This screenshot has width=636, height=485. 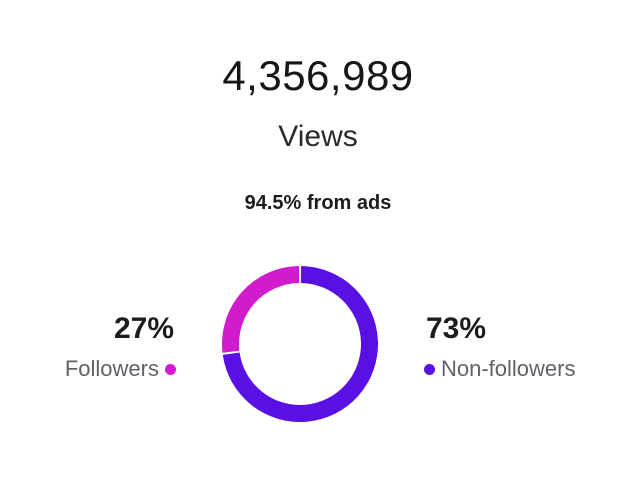 What do you see at coordinates (318, 136) in the screenshot?
I see `metric-label: Views` at bounding box center [318, 136].